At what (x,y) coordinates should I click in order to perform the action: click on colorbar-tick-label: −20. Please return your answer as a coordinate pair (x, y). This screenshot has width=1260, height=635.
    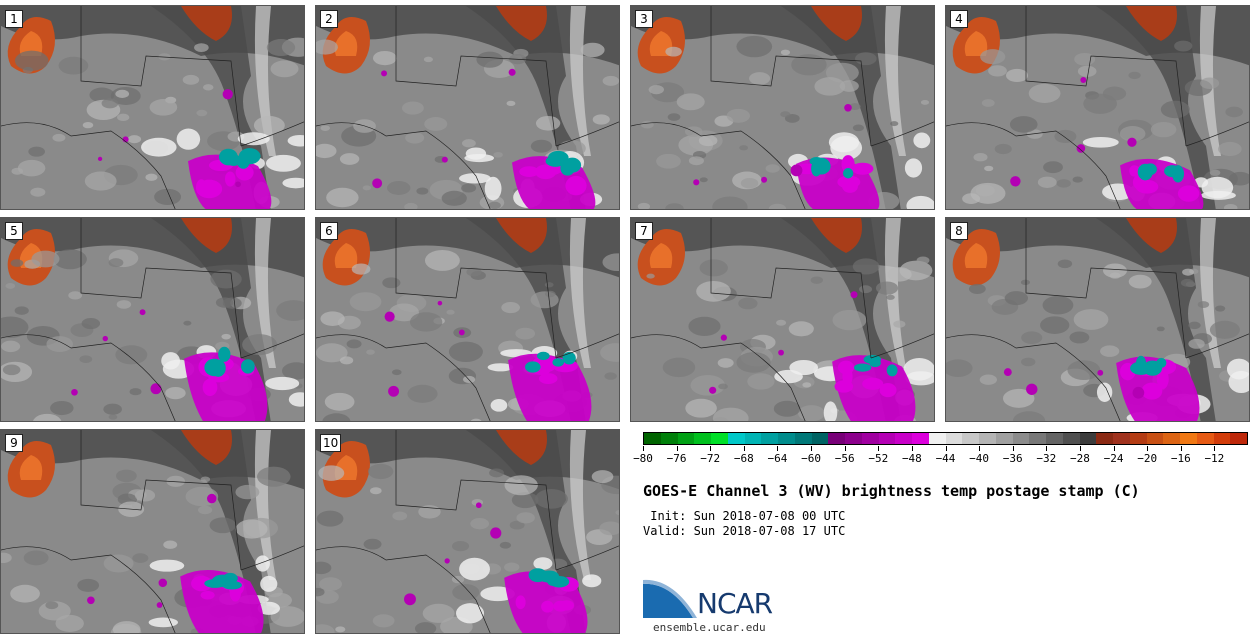
    Looking at the image, I should click on (1147, 458).